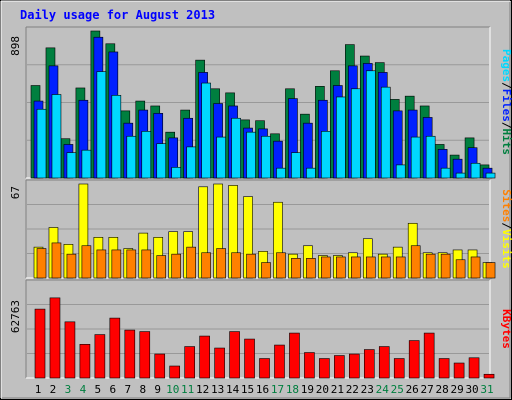 The height and width of the screenshot is (400, 512). What do you see at coordinates (427, 389) in the screenshot?
I see `x-label-day-27: 27` at bounding box center [427, 389].